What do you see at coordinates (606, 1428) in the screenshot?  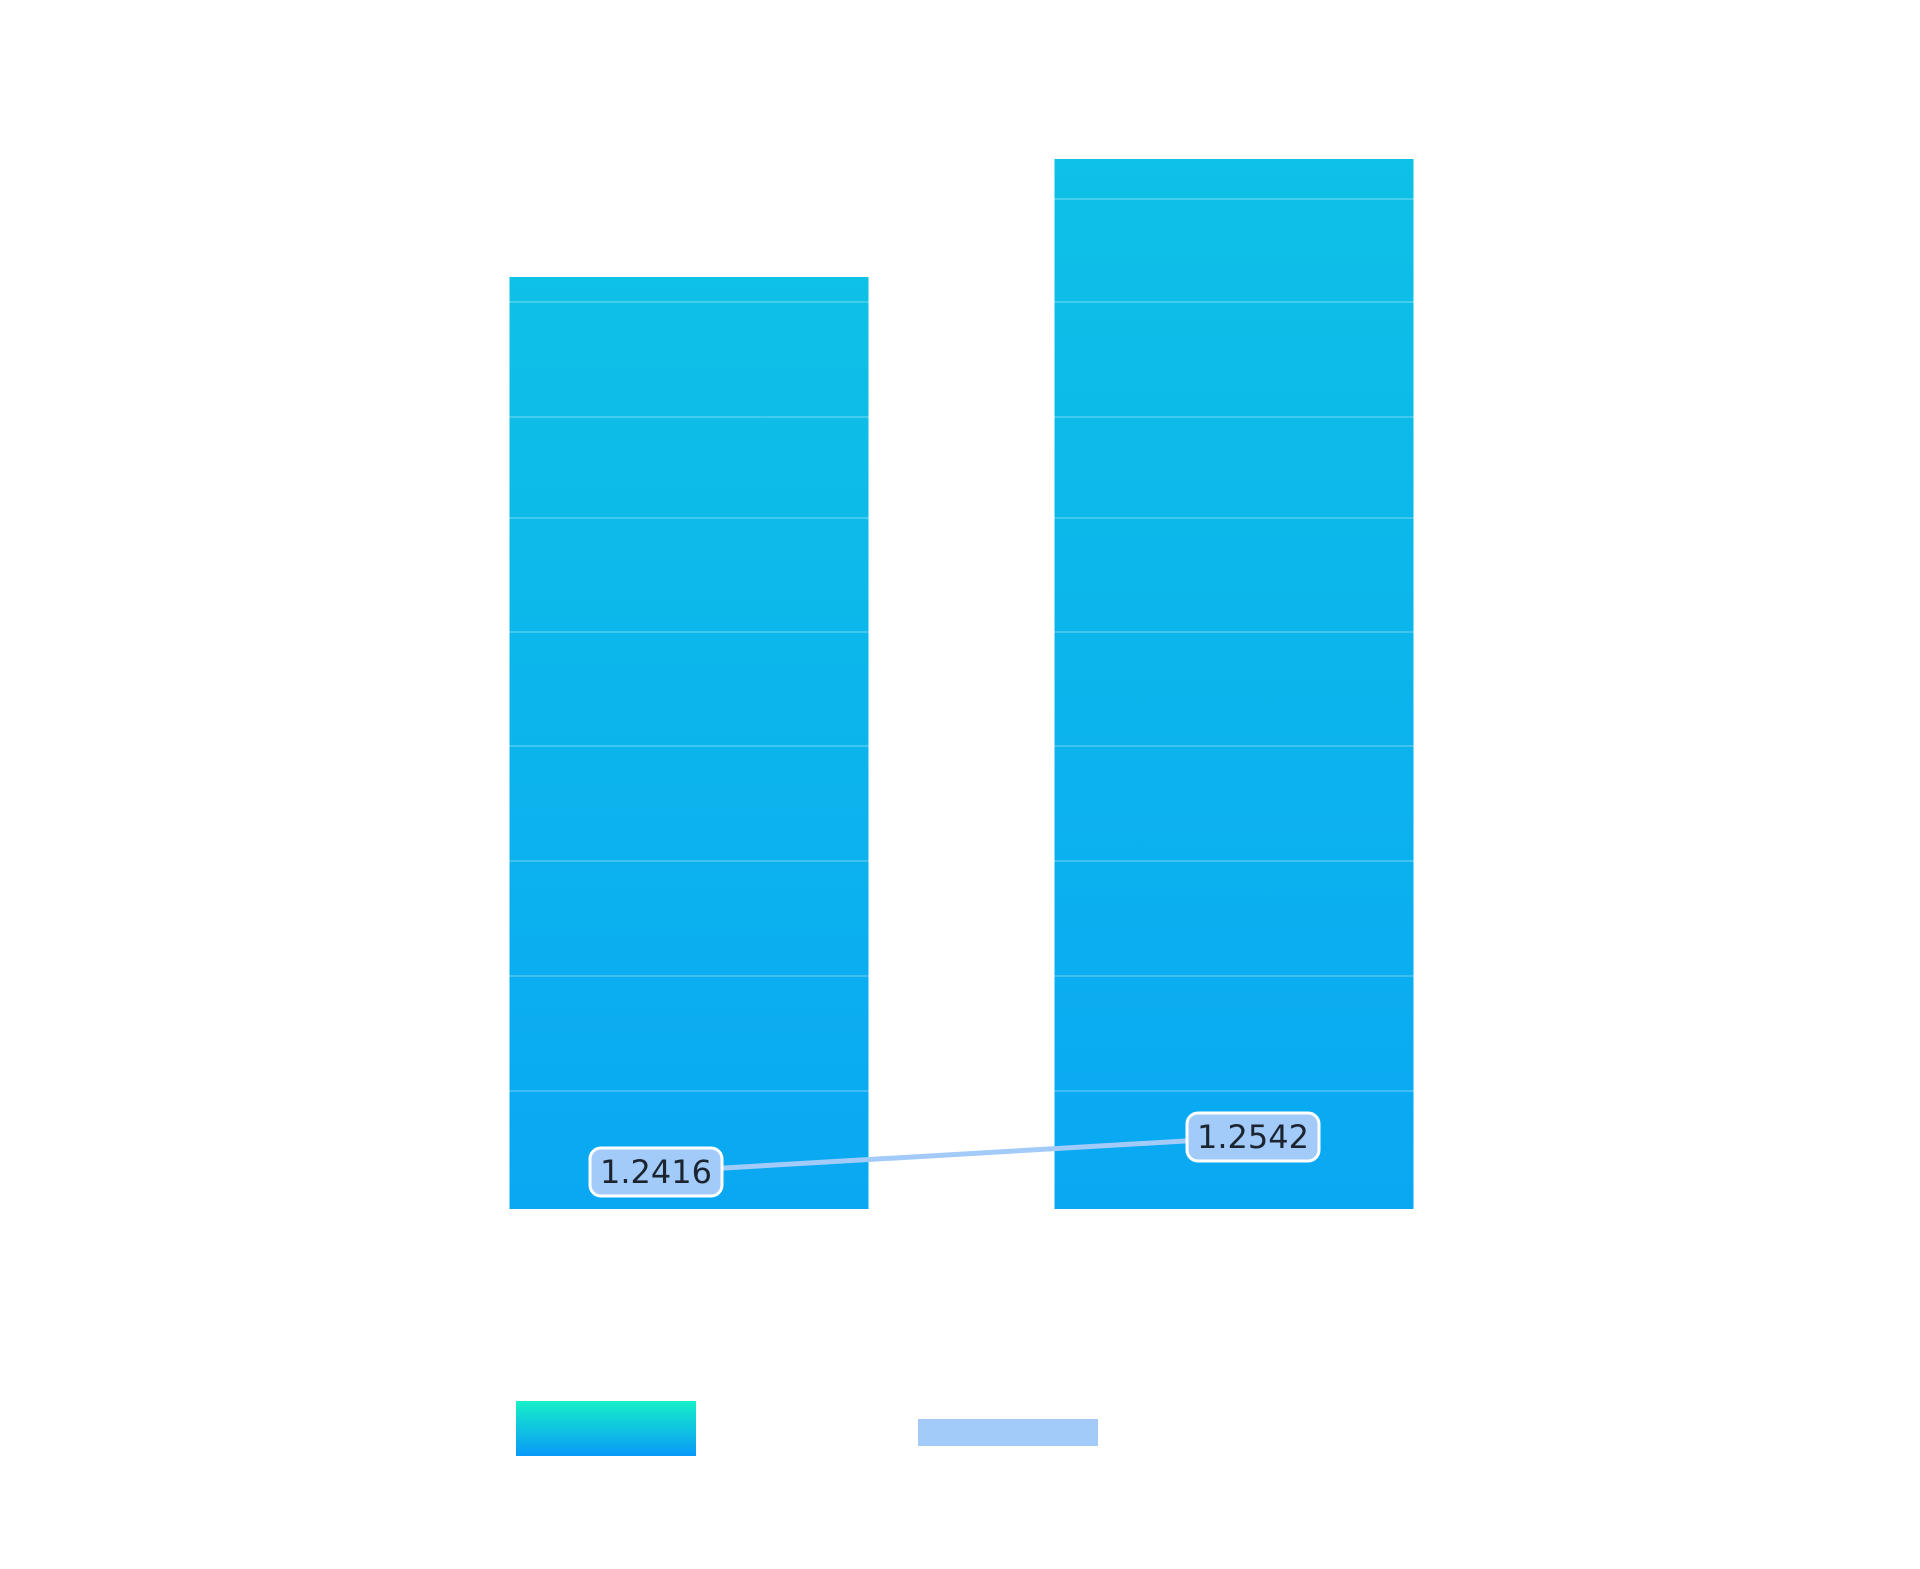 I see `legend-swatch-bar-series` at bounding box center [606, 1428].